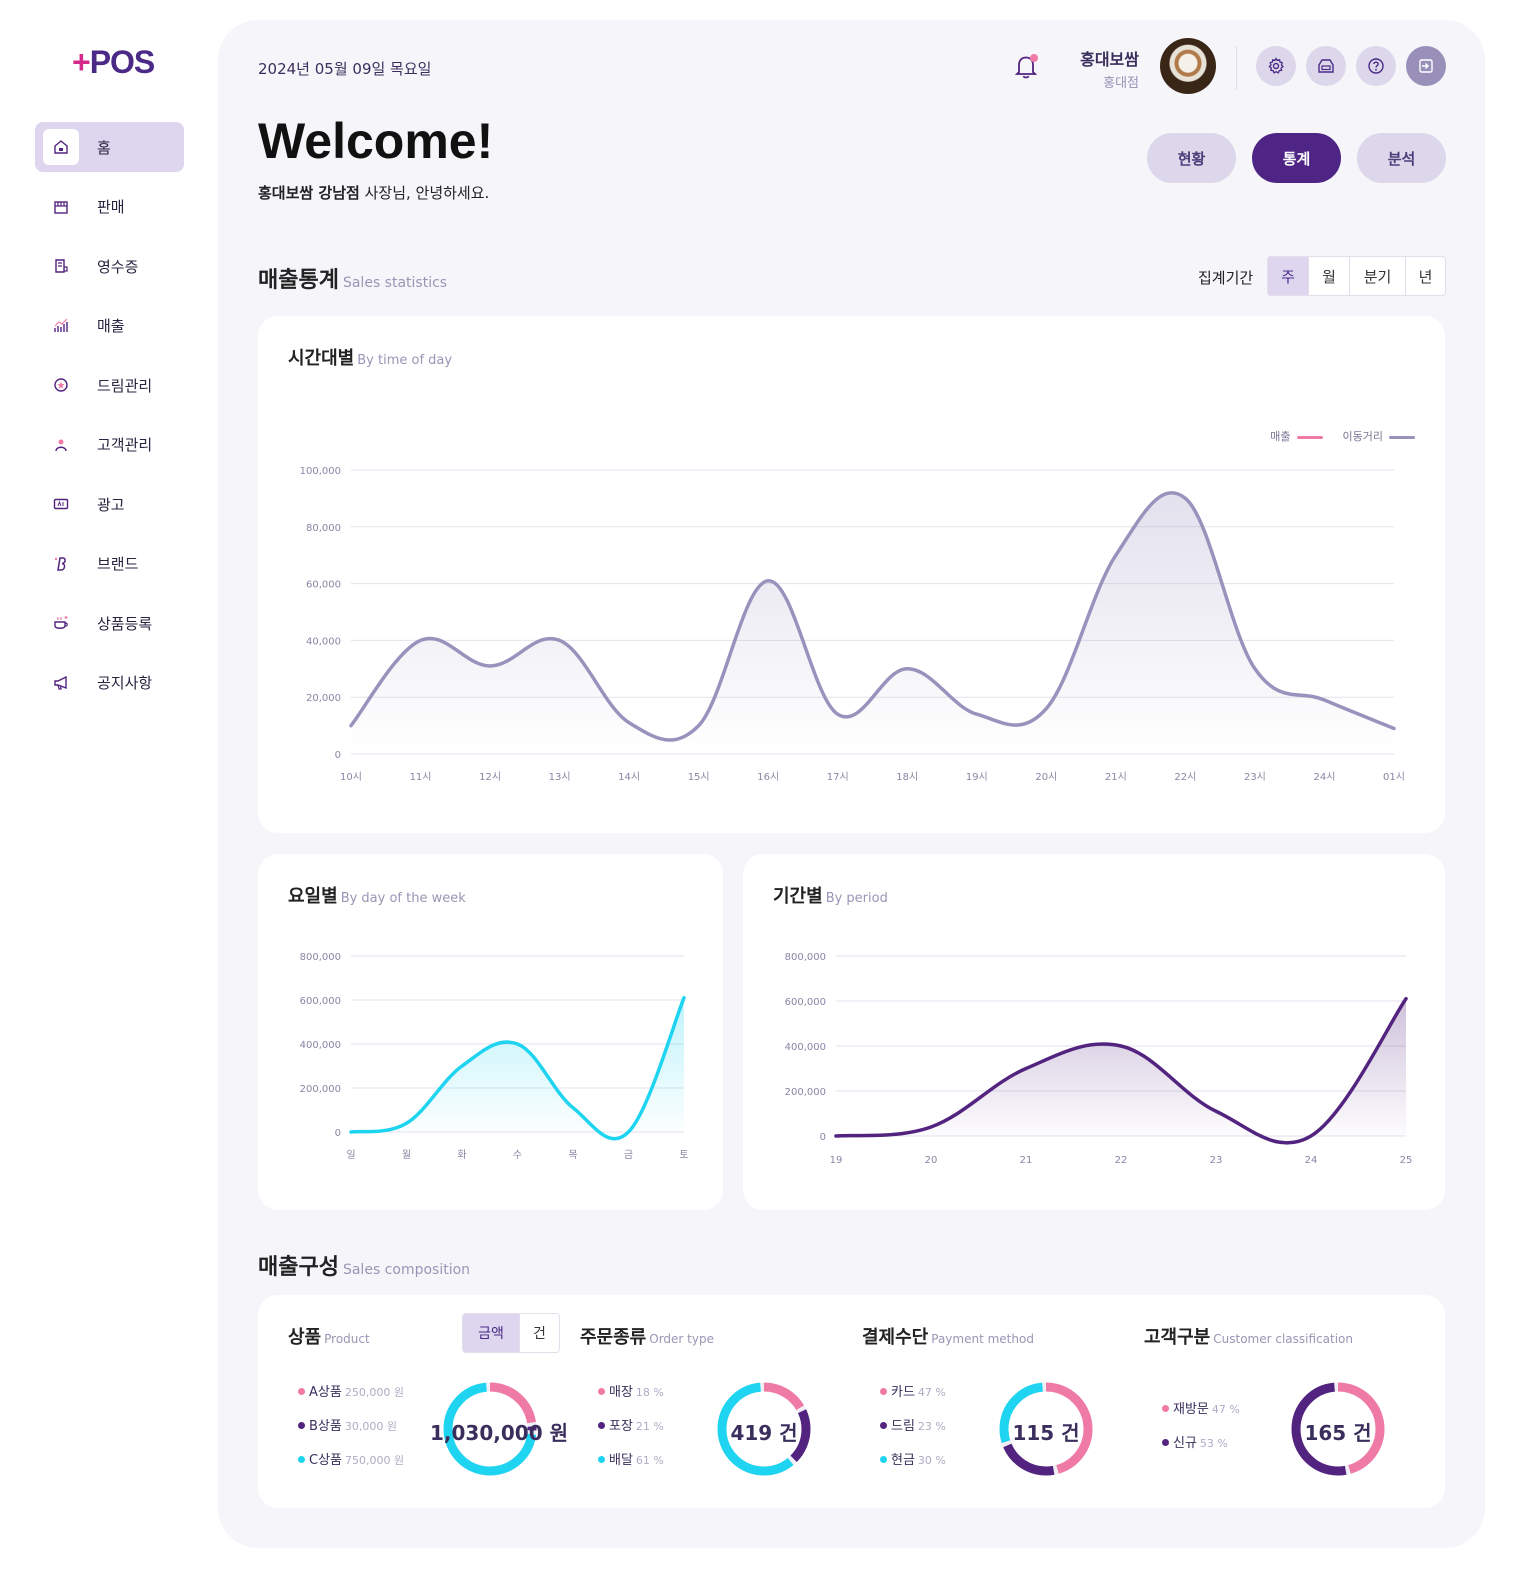 This screenshot has height=1580, width=1517. What do you see at coordinates (1226, 278) in the screenshot?
I see `period-label: 집계기간` at bounding box center [1226, 278].